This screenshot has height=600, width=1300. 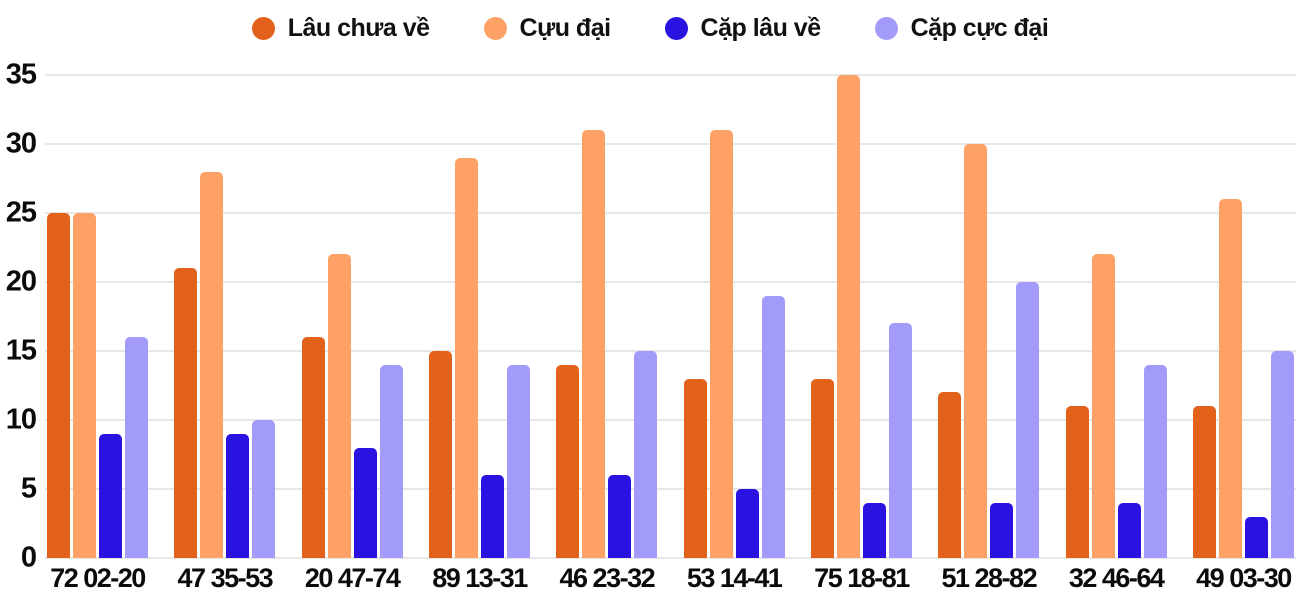 I want to click on y-tick-label-20: 20, so click(x=21, y=281).